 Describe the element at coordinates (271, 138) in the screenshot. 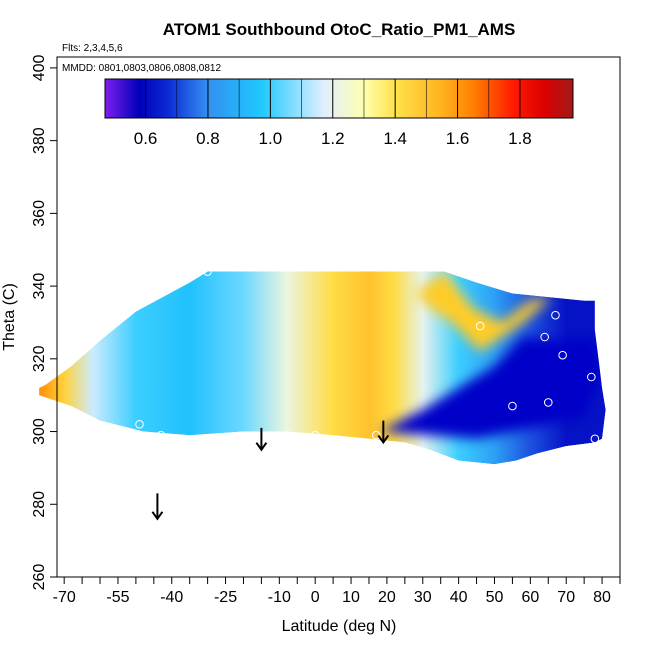

I see `colorbar-tick-label: 1.0` at that location.